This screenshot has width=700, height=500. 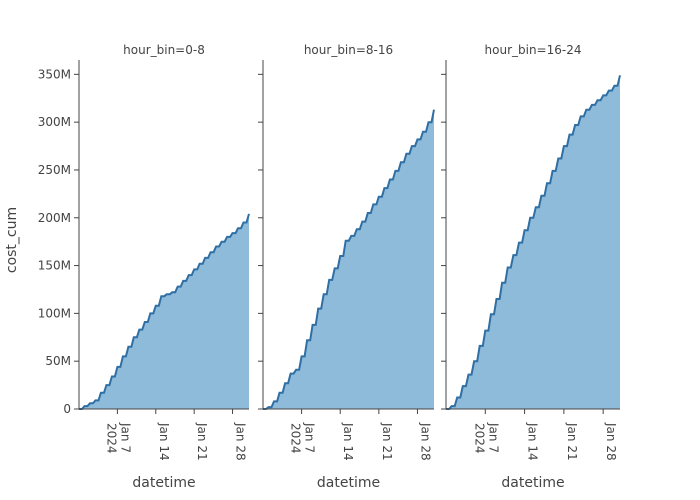 What do you see at coordinates (67, 409) in the screenshot?
I see `y-tick-label: 0` at bounding box center [67, 409].